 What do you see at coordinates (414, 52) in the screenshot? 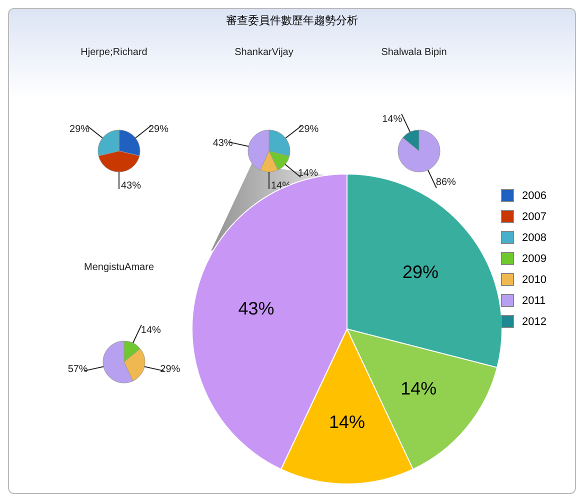
I see `chart-subtitle: Shalwala Bipin` at bounding box center [414, 52].